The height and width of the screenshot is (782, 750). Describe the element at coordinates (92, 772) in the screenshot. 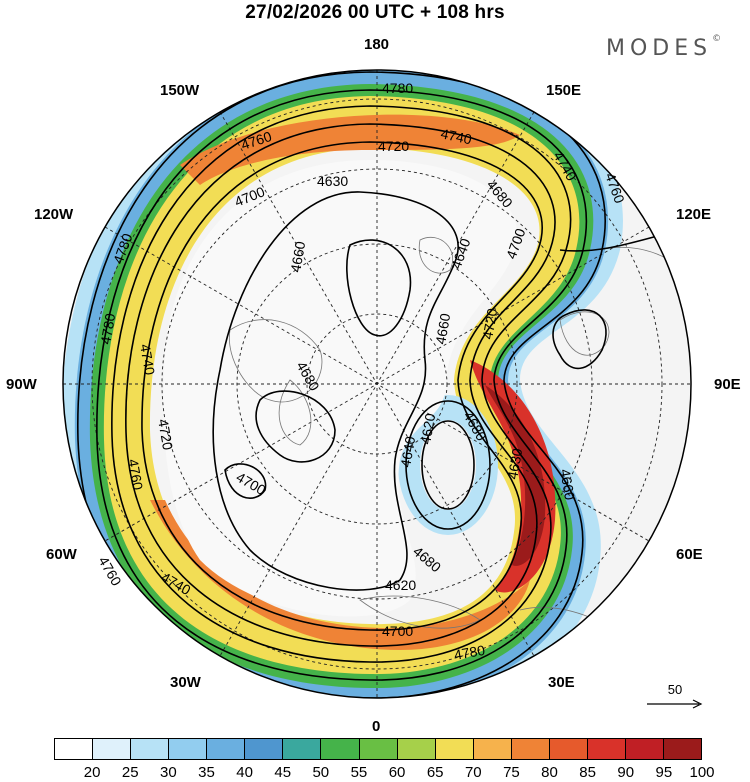

I see `colorbar-tick-label: 20` at that location.